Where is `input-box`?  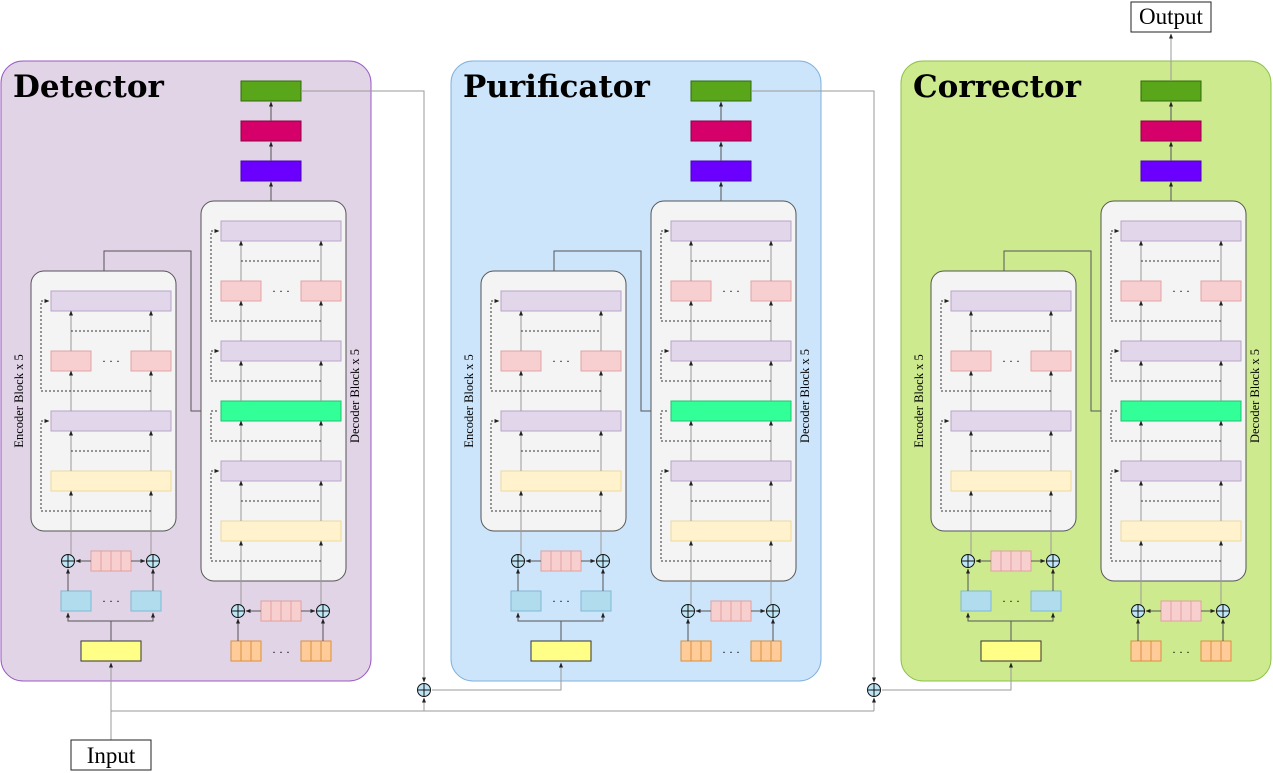 input-box is located at coordinates (111, 755).